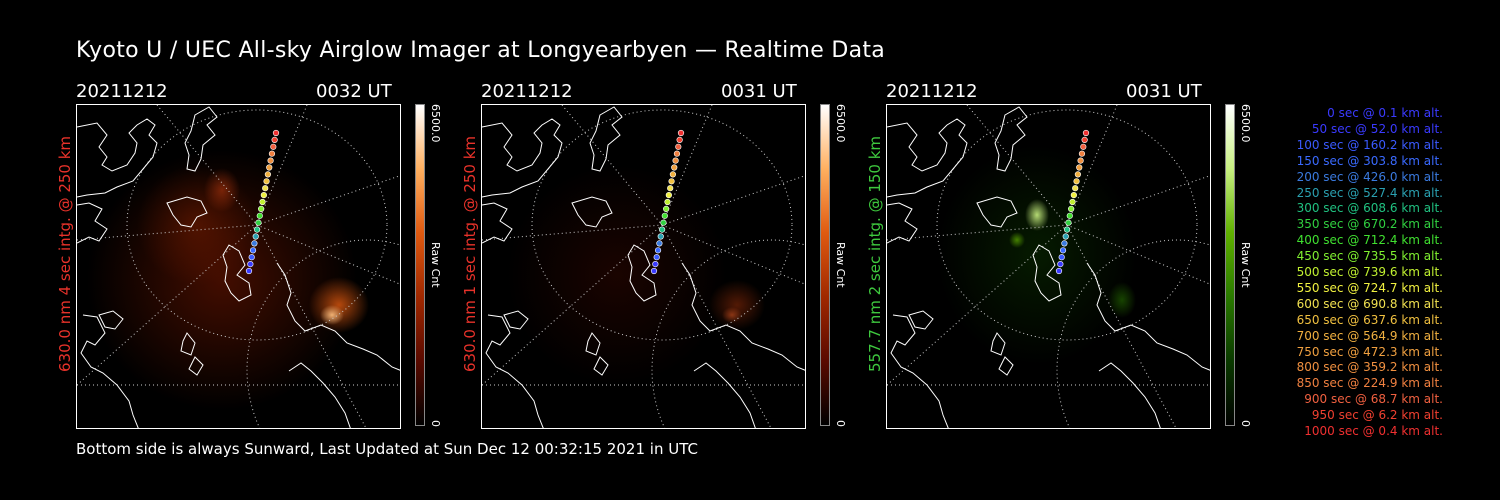 Image resolution: width=1500 pixels, height=500 pixels. What do you see at coordinates (1230, 265) in the screenshot?
I see `panel-3-colorbar` at bounding box center [1230, 265].